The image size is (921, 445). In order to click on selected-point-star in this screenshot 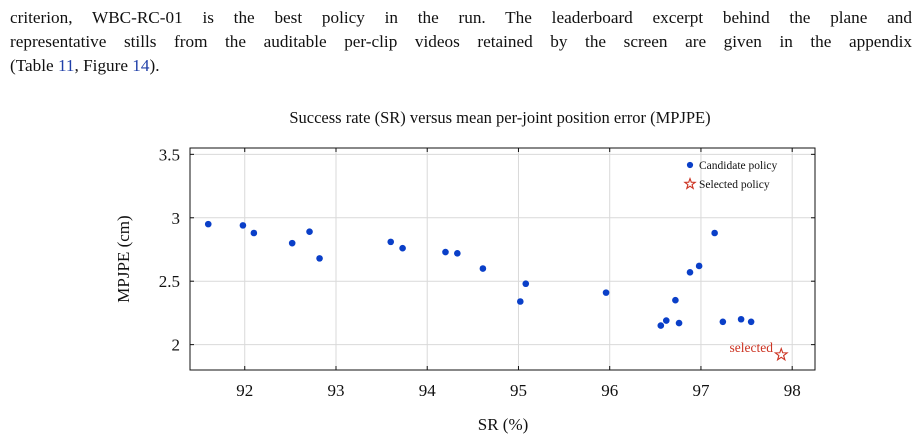, I will do `click(781, 354)`.